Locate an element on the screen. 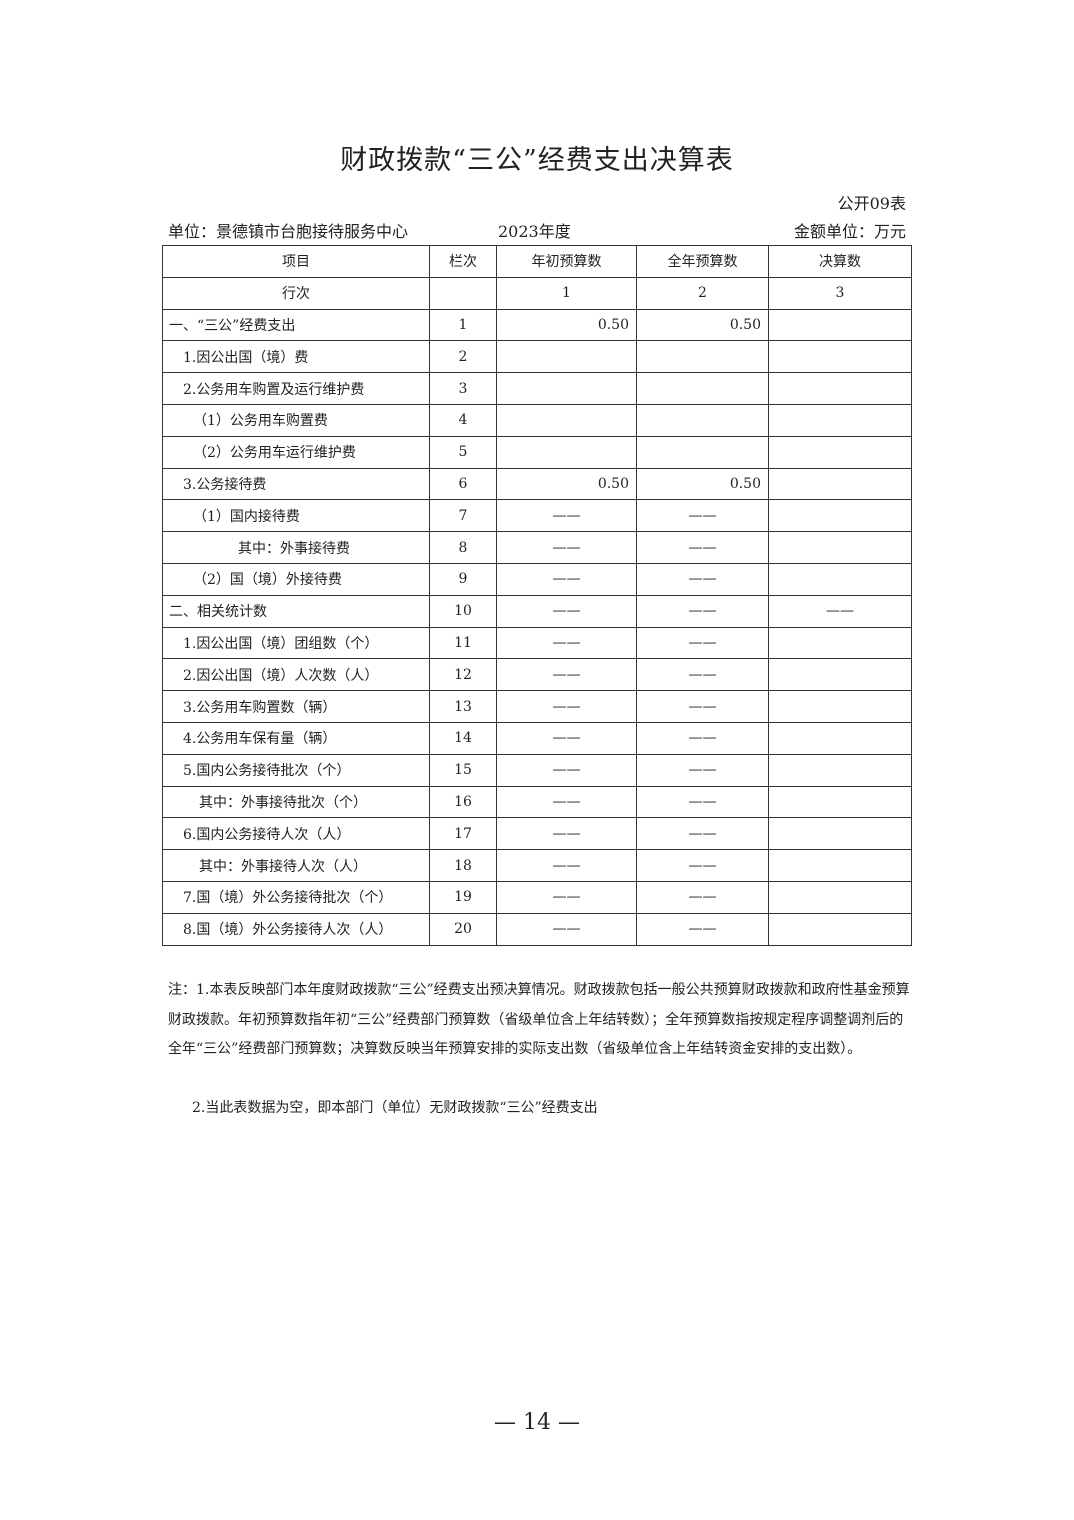 The width and height of the screenshot is (1074, 1520). table-row: 2.因公出国（境）人次数（人） 12 —— —— is located at coordinates (537, 675).